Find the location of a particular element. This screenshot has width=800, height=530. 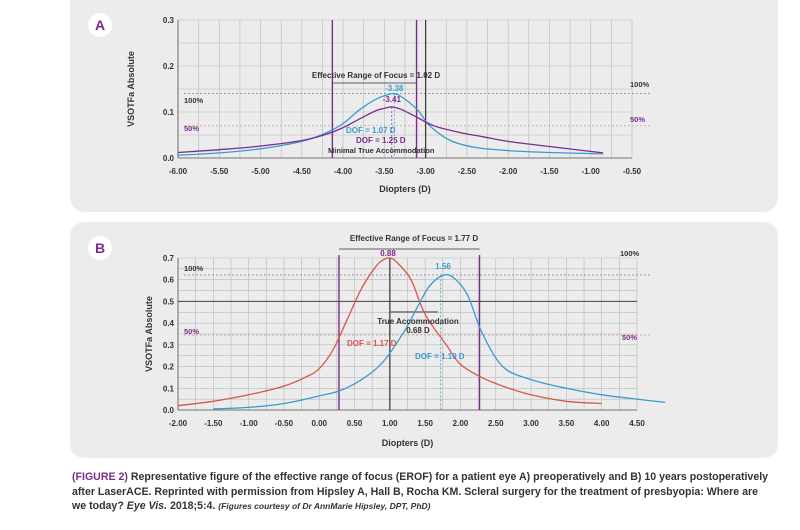

dof-label-blue: DOF = 1.10 D is located at coordinates (440, 356).